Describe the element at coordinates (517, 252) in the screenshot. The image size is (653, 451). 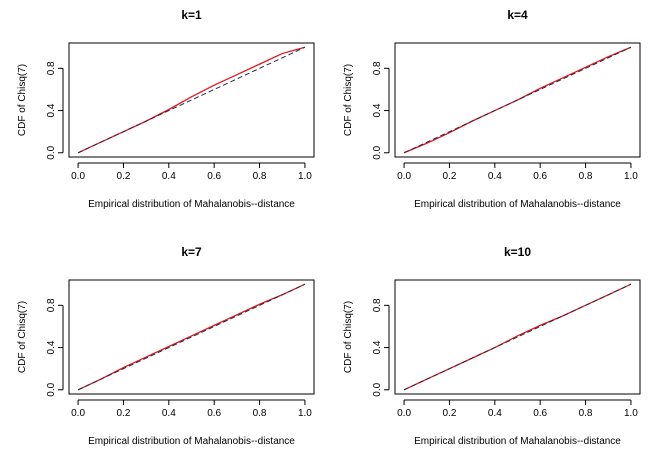
I see `panel-title: k=10` at that location.